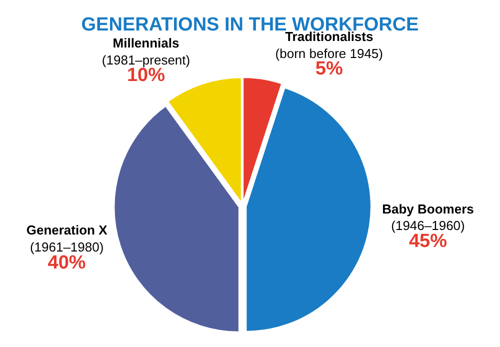  Describe the element at coordinates (428, 241) in the screenshot. I see `data-label: 45%` at that location.